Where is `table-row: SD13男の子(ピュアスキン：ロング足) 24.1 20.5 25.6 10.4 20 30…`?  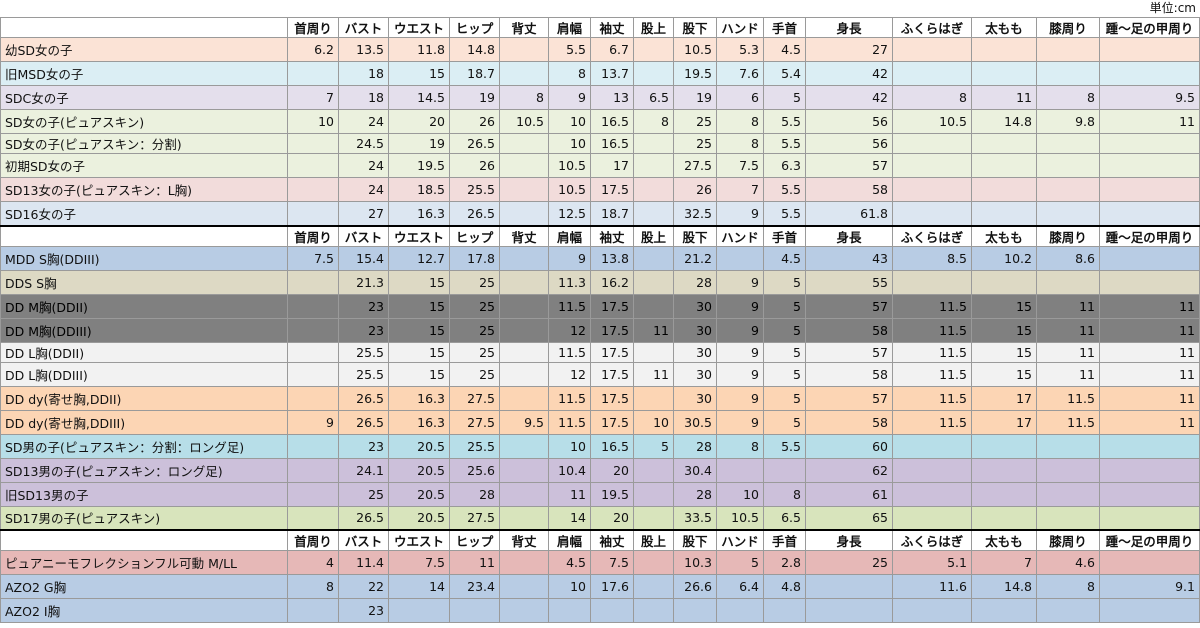
table-row: SD13男の子(ピュアスキン：ロング足) 24.1 20.5 25.6 10.4 20 30… is located at coordinates (600, 470).